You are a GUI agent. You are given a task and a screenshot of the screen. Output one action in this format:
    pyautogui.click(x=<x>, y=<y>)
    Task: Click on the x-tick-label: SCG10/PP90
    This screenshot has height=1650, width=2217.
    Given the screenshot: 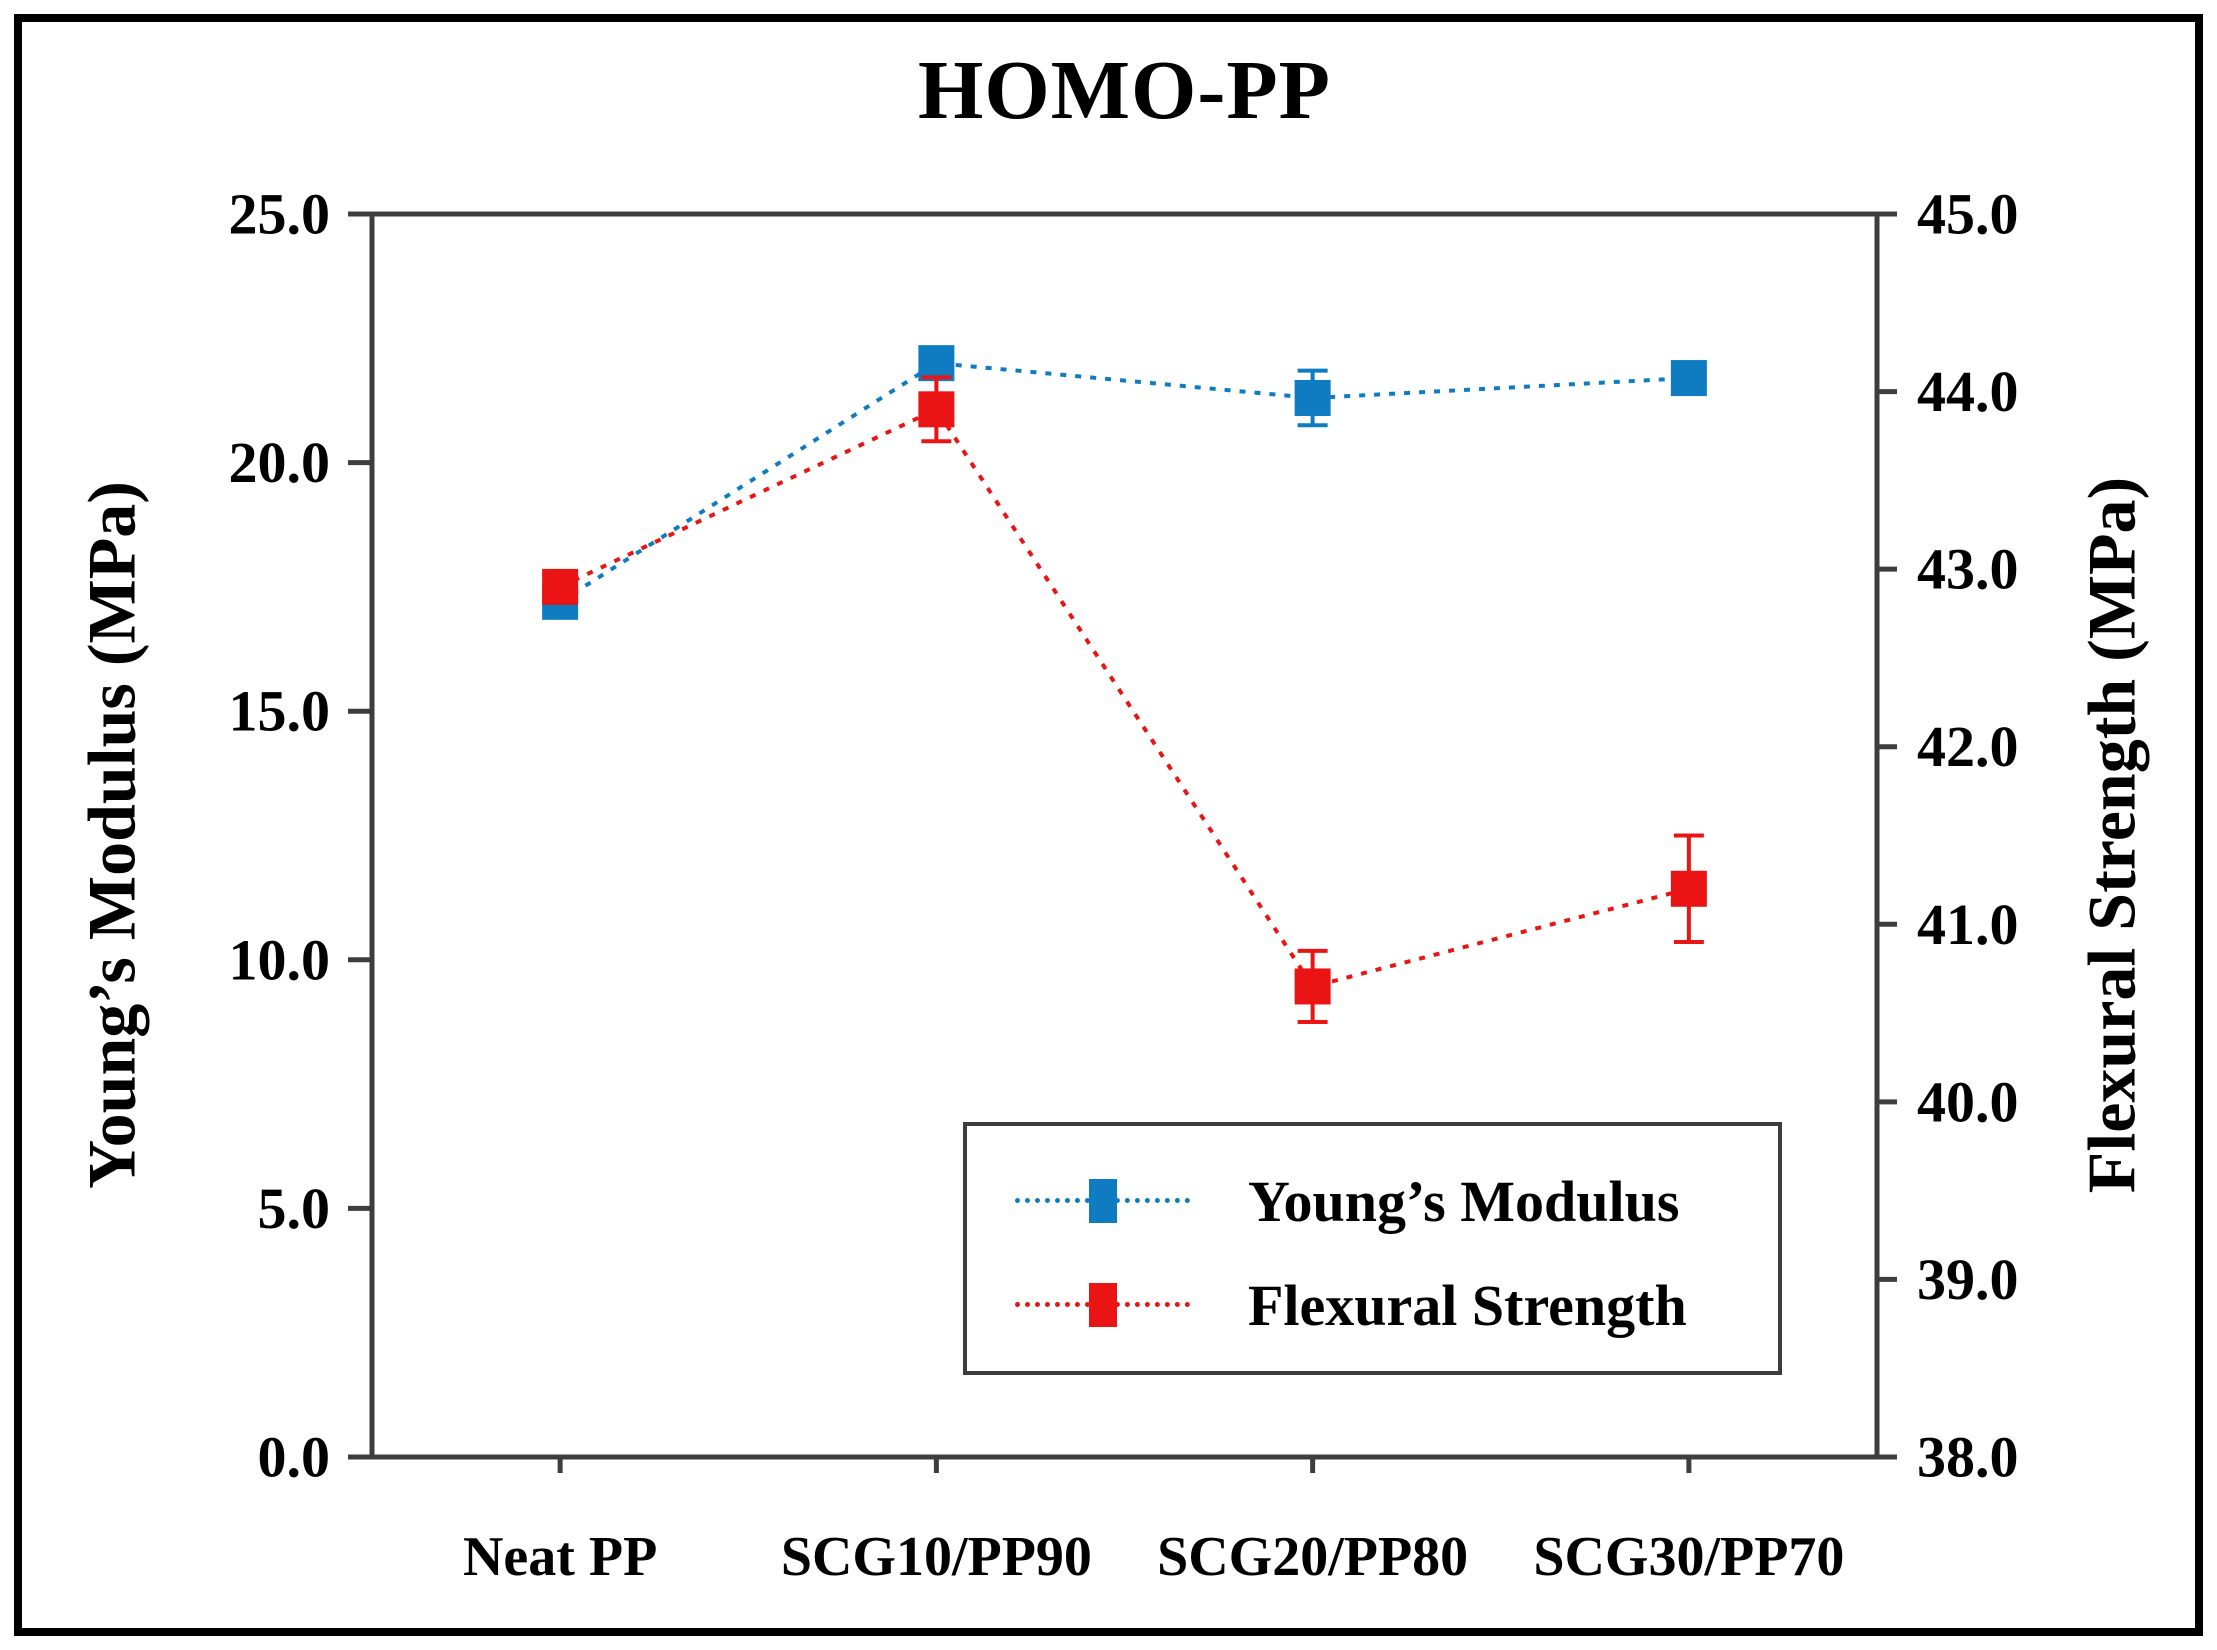 What is the action you would take?
    pyautogui.click(x=936, y=1557)
    